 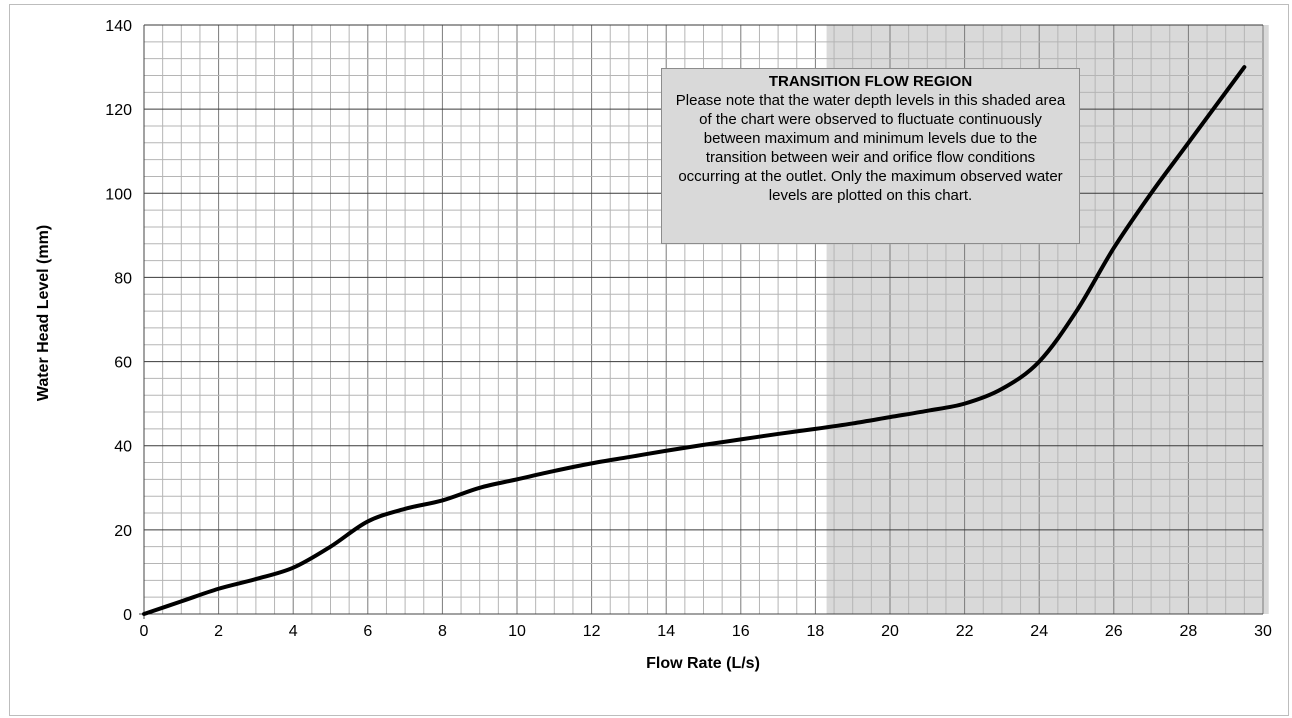 I want to click on x-tick-label: 24, so click(x=1039, y=631).